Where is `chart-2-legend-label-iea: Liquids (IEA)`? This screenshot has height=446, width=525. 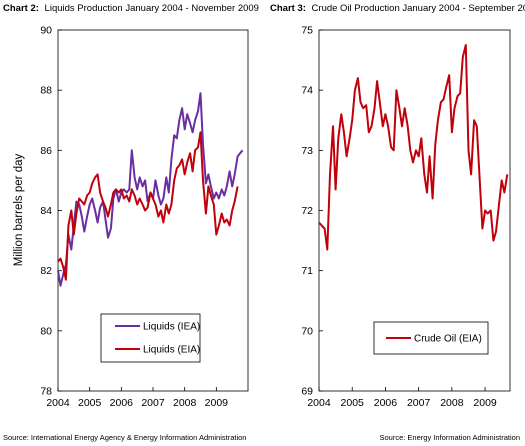 chart-2-legend-label-iea: Liquids (IEA) is located at coordinates (171, 327).